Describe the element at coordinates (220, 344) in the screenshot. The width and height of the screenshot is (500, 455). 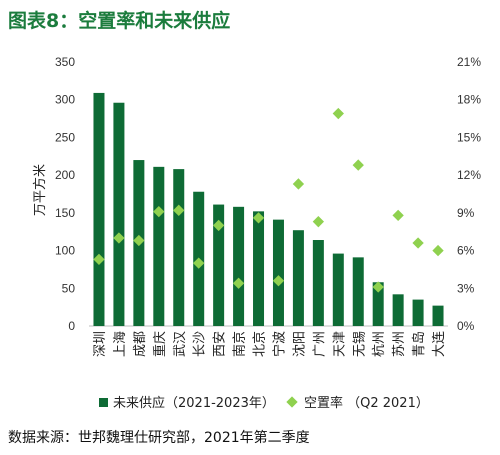
I see `category-label: 西安` at that location.